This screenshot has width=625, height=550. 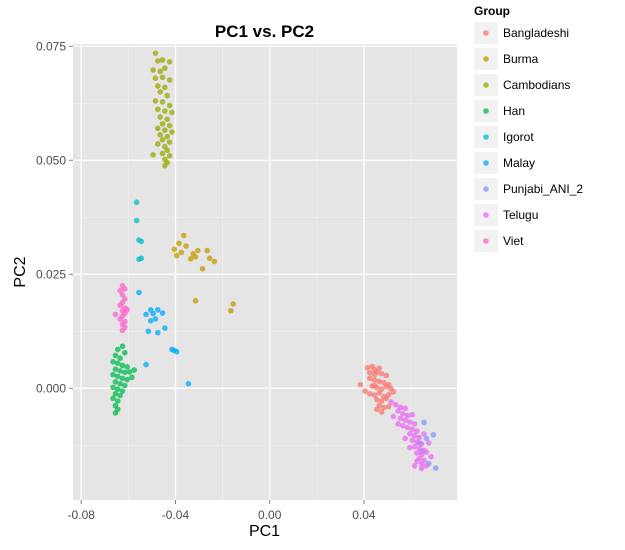 I want to click on legend-label: Cambodians, so click(x=536, y=85).